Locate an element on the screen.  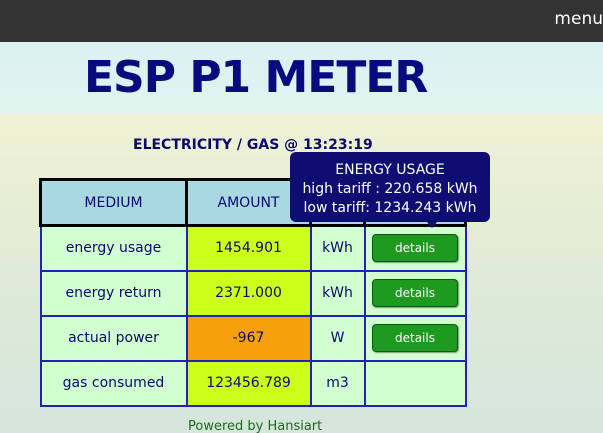
header-amount: AMOUNT is located at coordinates (248, 202).